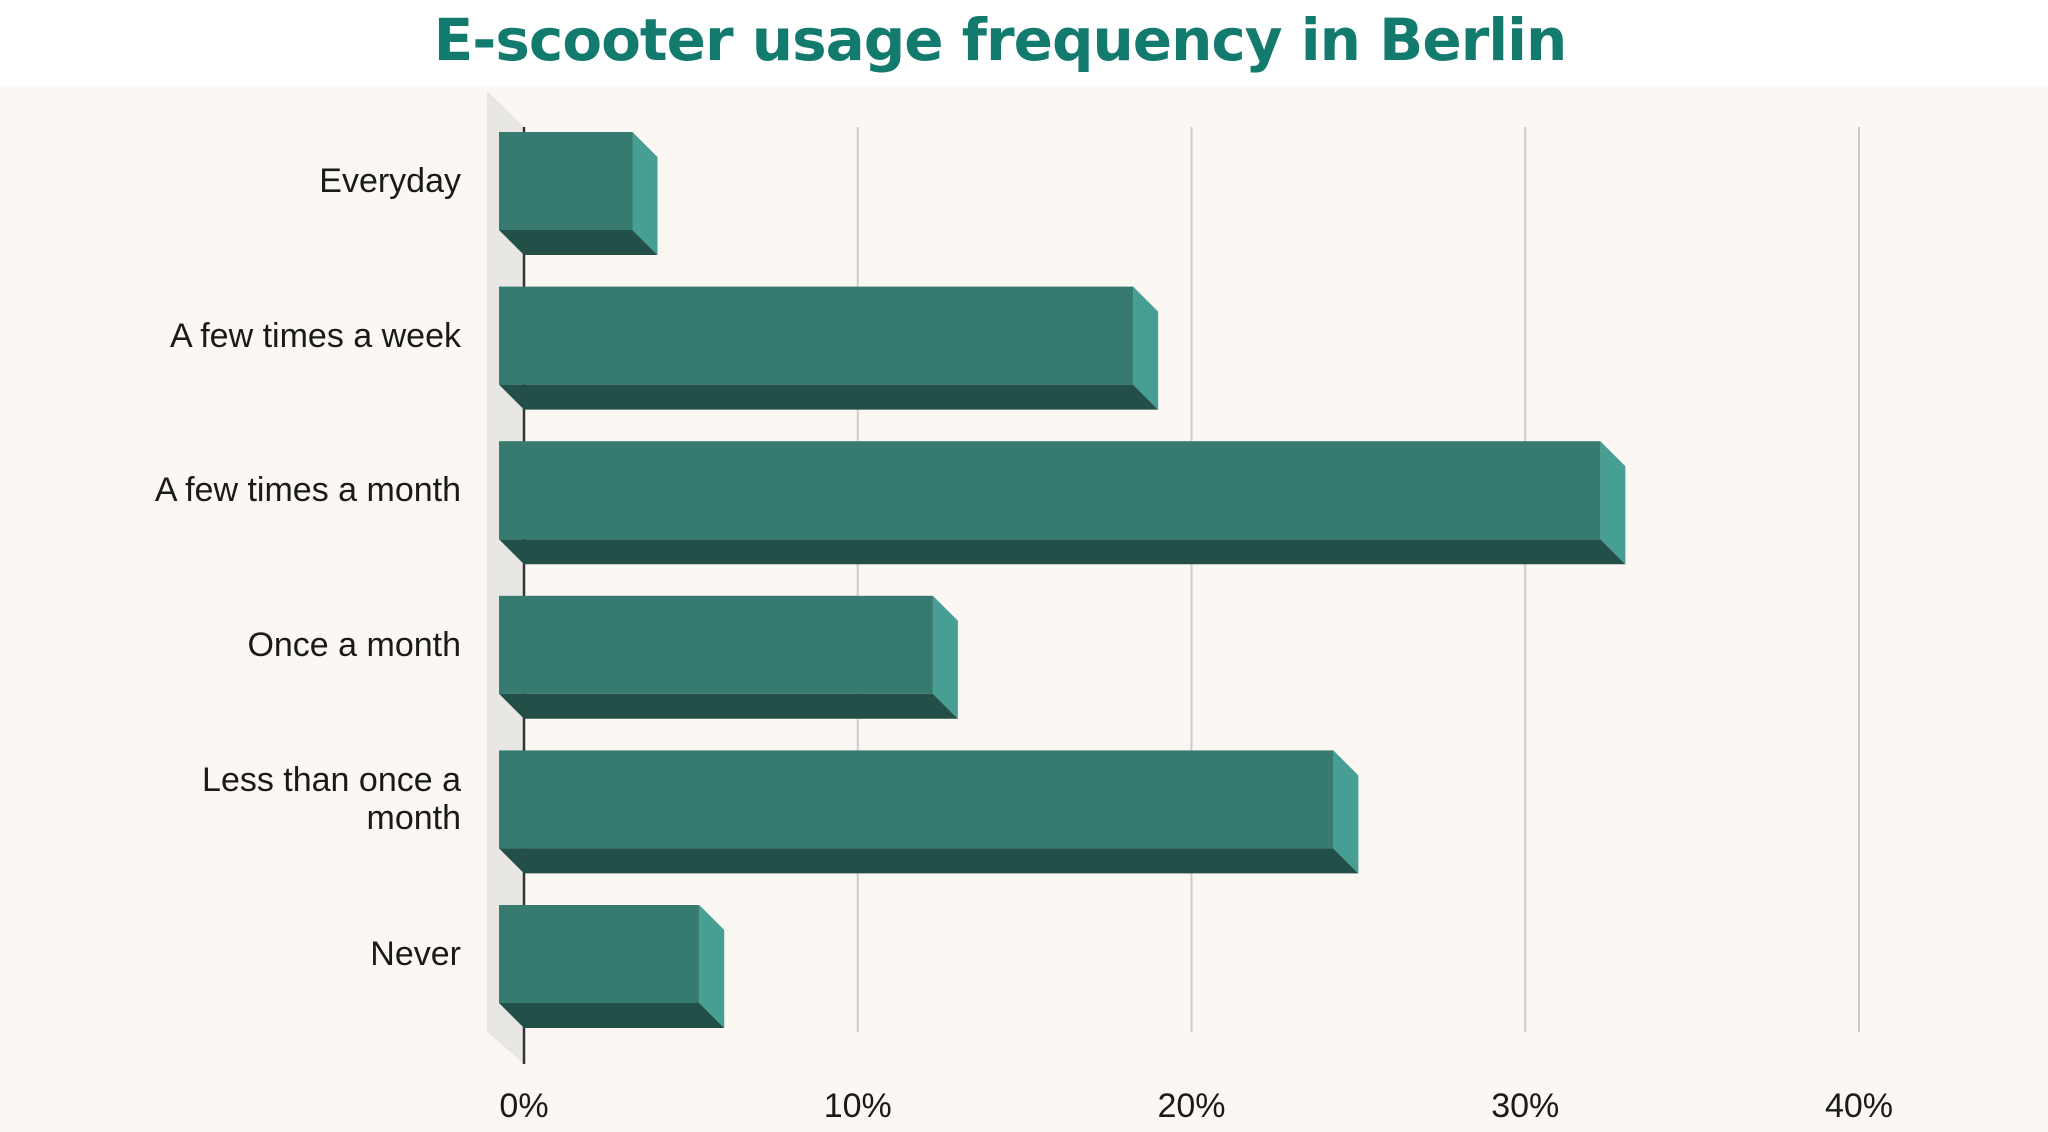 The height and width of the screenshot is (1132, 2048). What do you see at coordinates (1859, 1106) in the screenshot?
I see `x-tick-label: 40%` at bounding box center [1859, 1106].